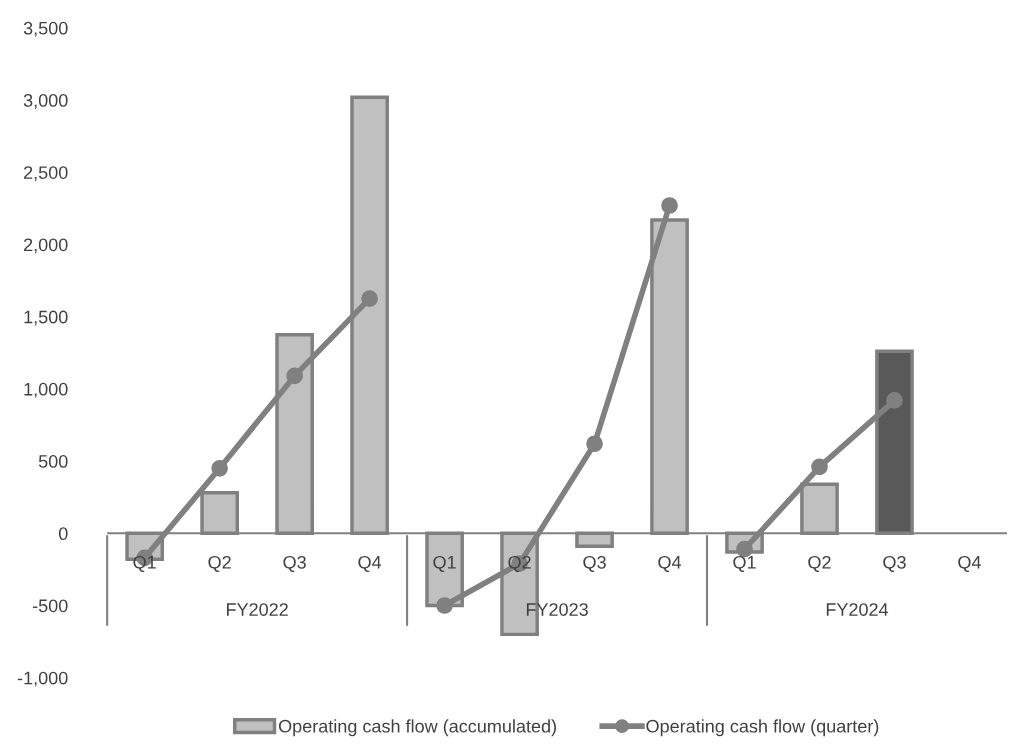 The width and height of the screenshot is (1011, 753). Describe the element at coordinates (42, 679) in the screenshot. I see `y-tick-label: -1,000` at that location.